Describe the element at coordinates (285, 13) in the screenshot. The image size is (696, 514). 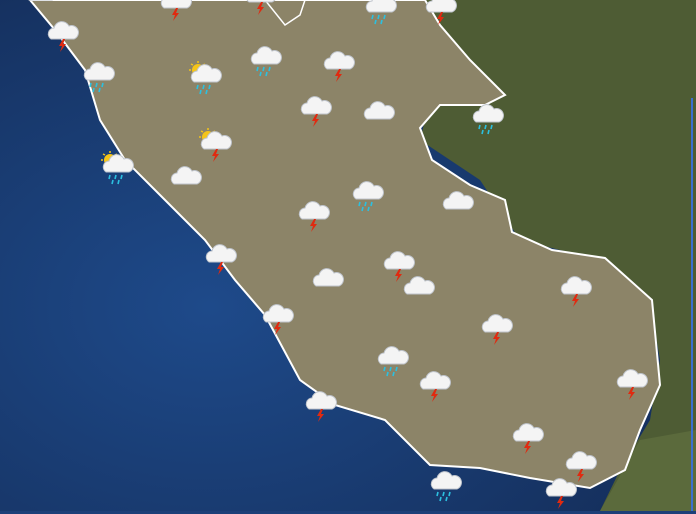
I see `inner-border-north` at that location.